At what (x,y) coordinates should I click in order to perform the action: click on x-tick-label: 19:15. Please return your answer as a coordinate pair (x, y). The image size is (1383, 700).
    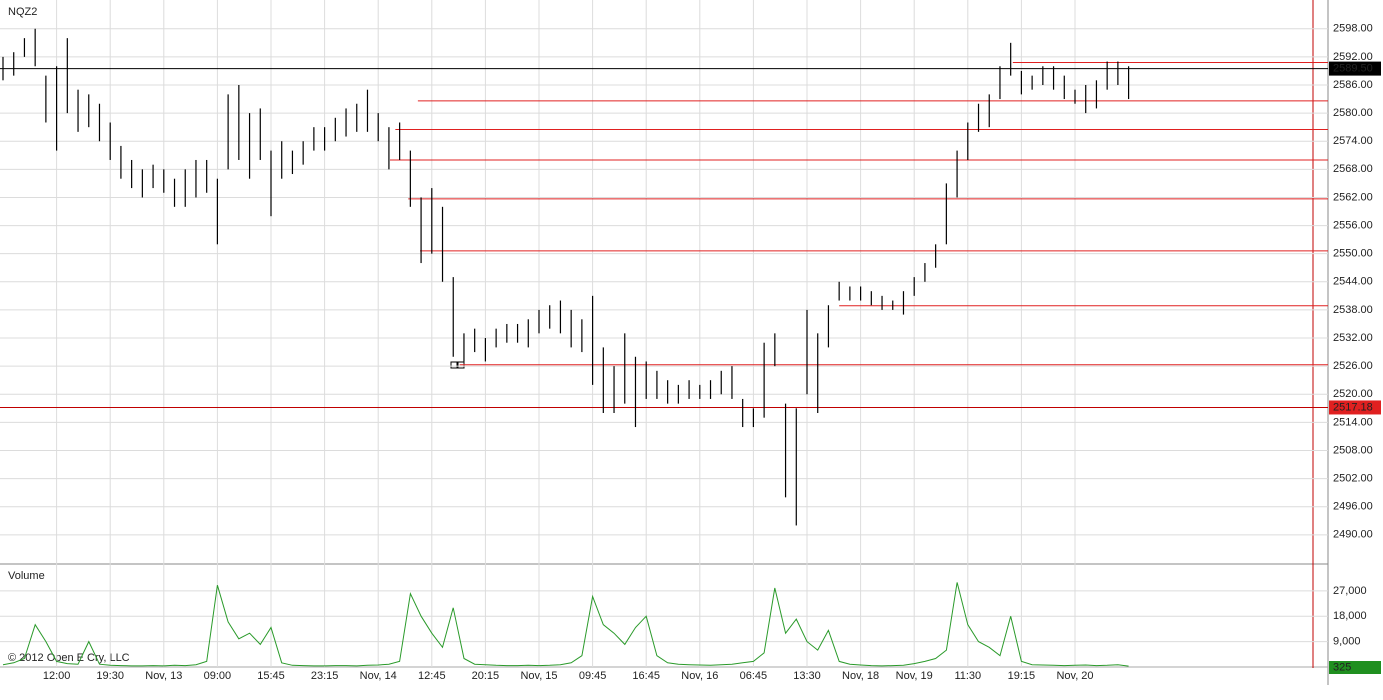
    Looking at the image, I should click on (1022, 676).